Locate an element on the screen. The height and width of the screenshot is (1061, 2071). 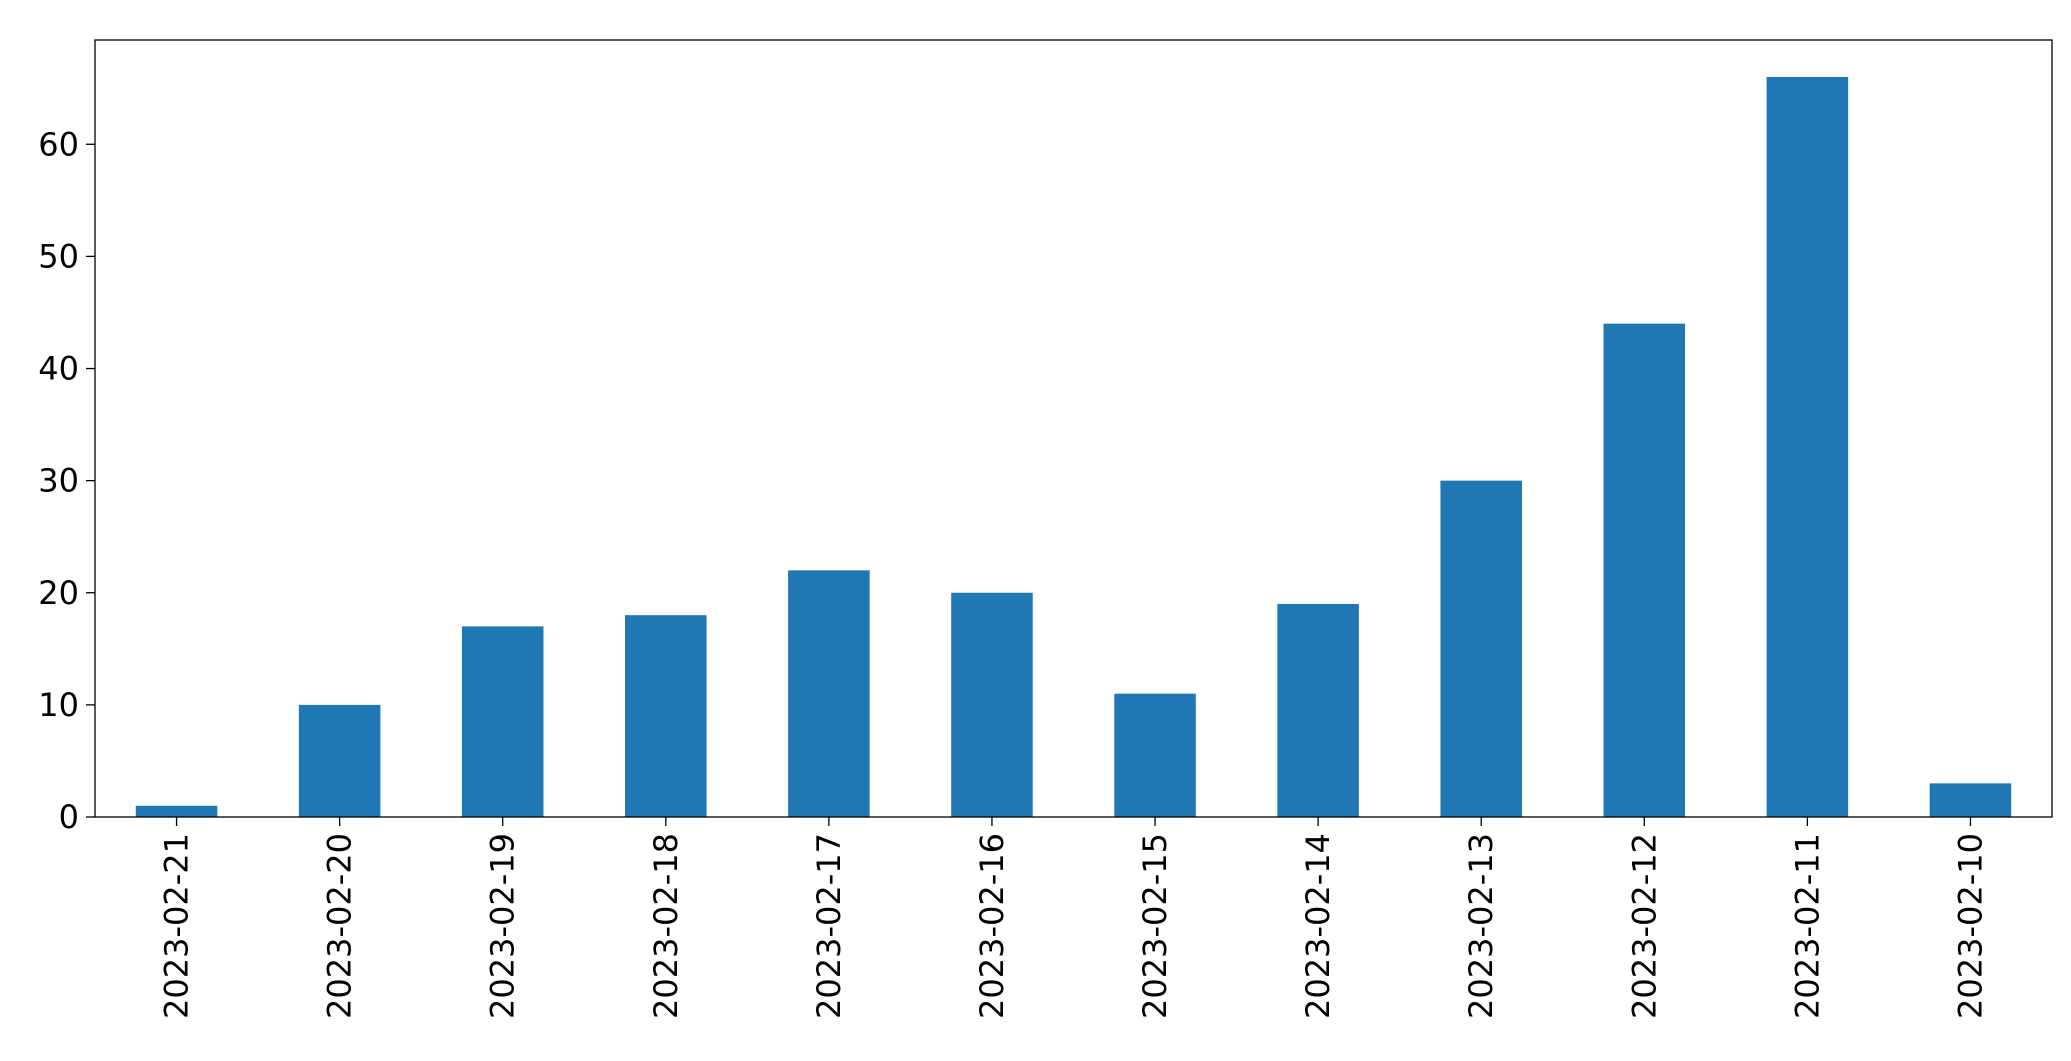
y-tick-label: 0 is located at coordinates (69, 817).